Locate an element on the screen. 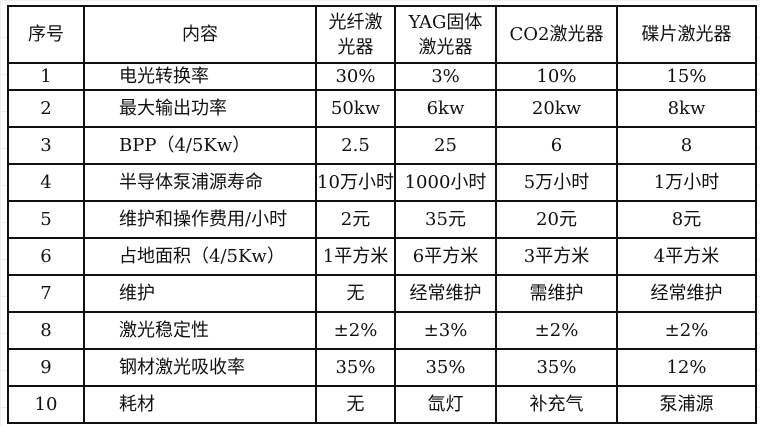  cell-yag-laser: 35元 is located at coordinates (445, 219).